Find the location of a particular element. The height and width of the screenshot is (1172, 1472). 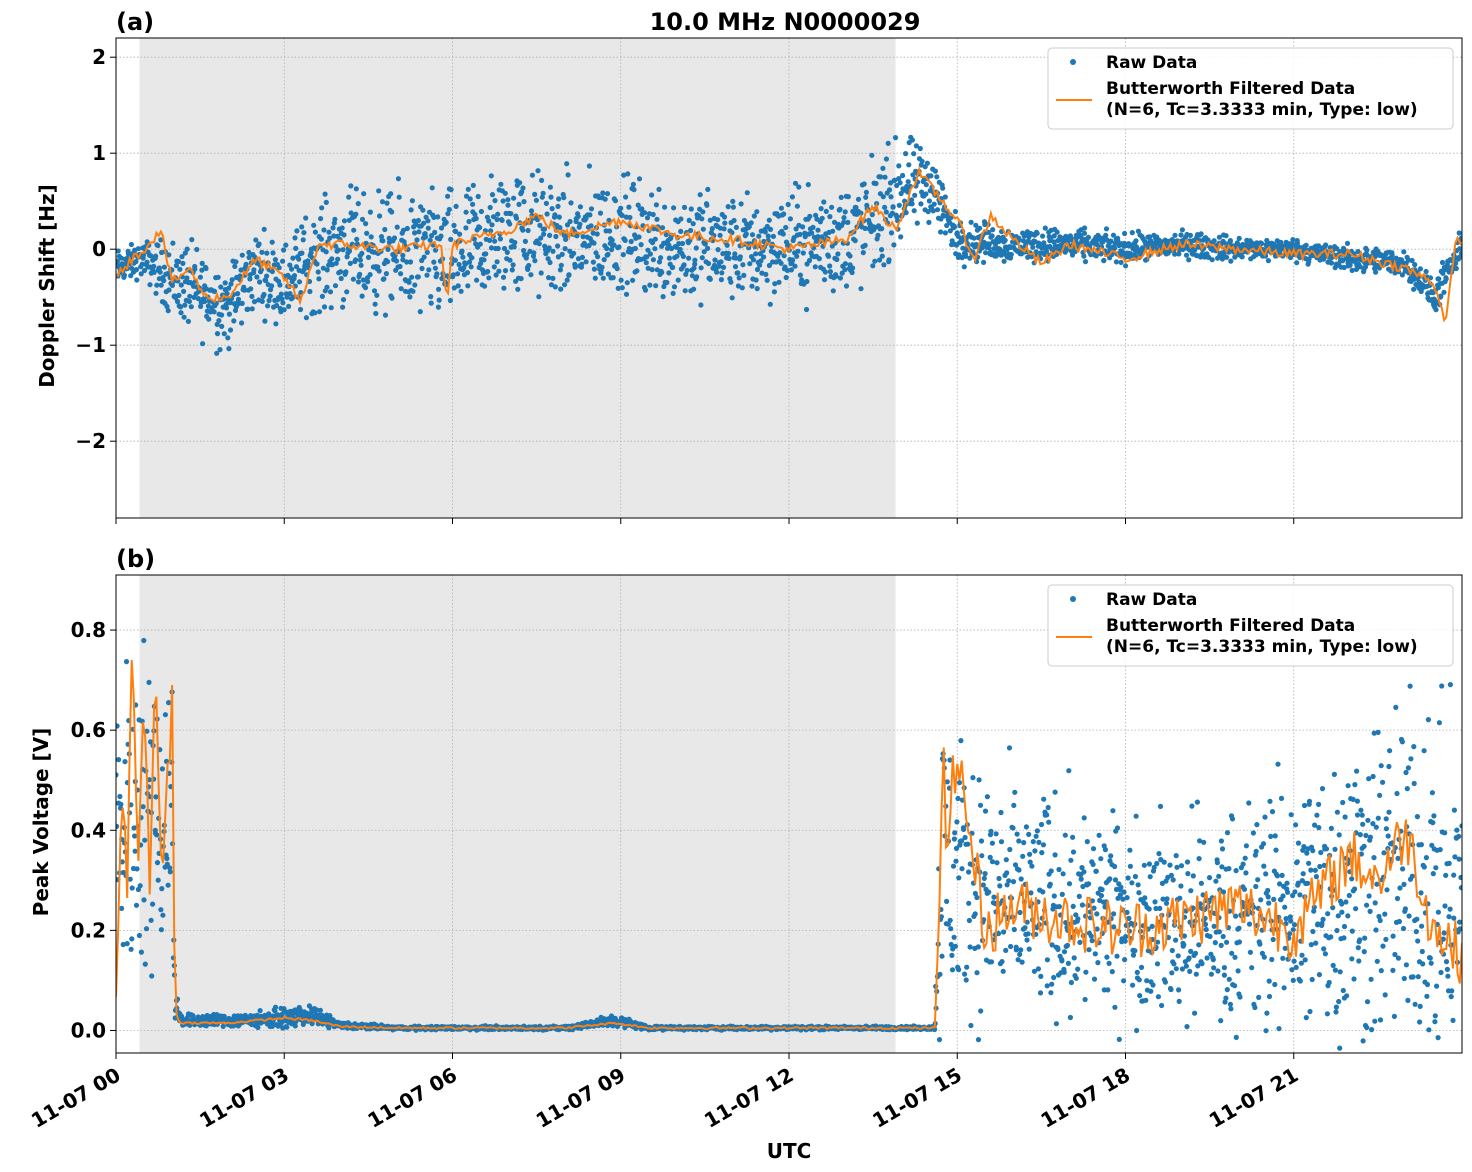

legend-raw-label: Raw Data is located at coordinates (1151, 63).